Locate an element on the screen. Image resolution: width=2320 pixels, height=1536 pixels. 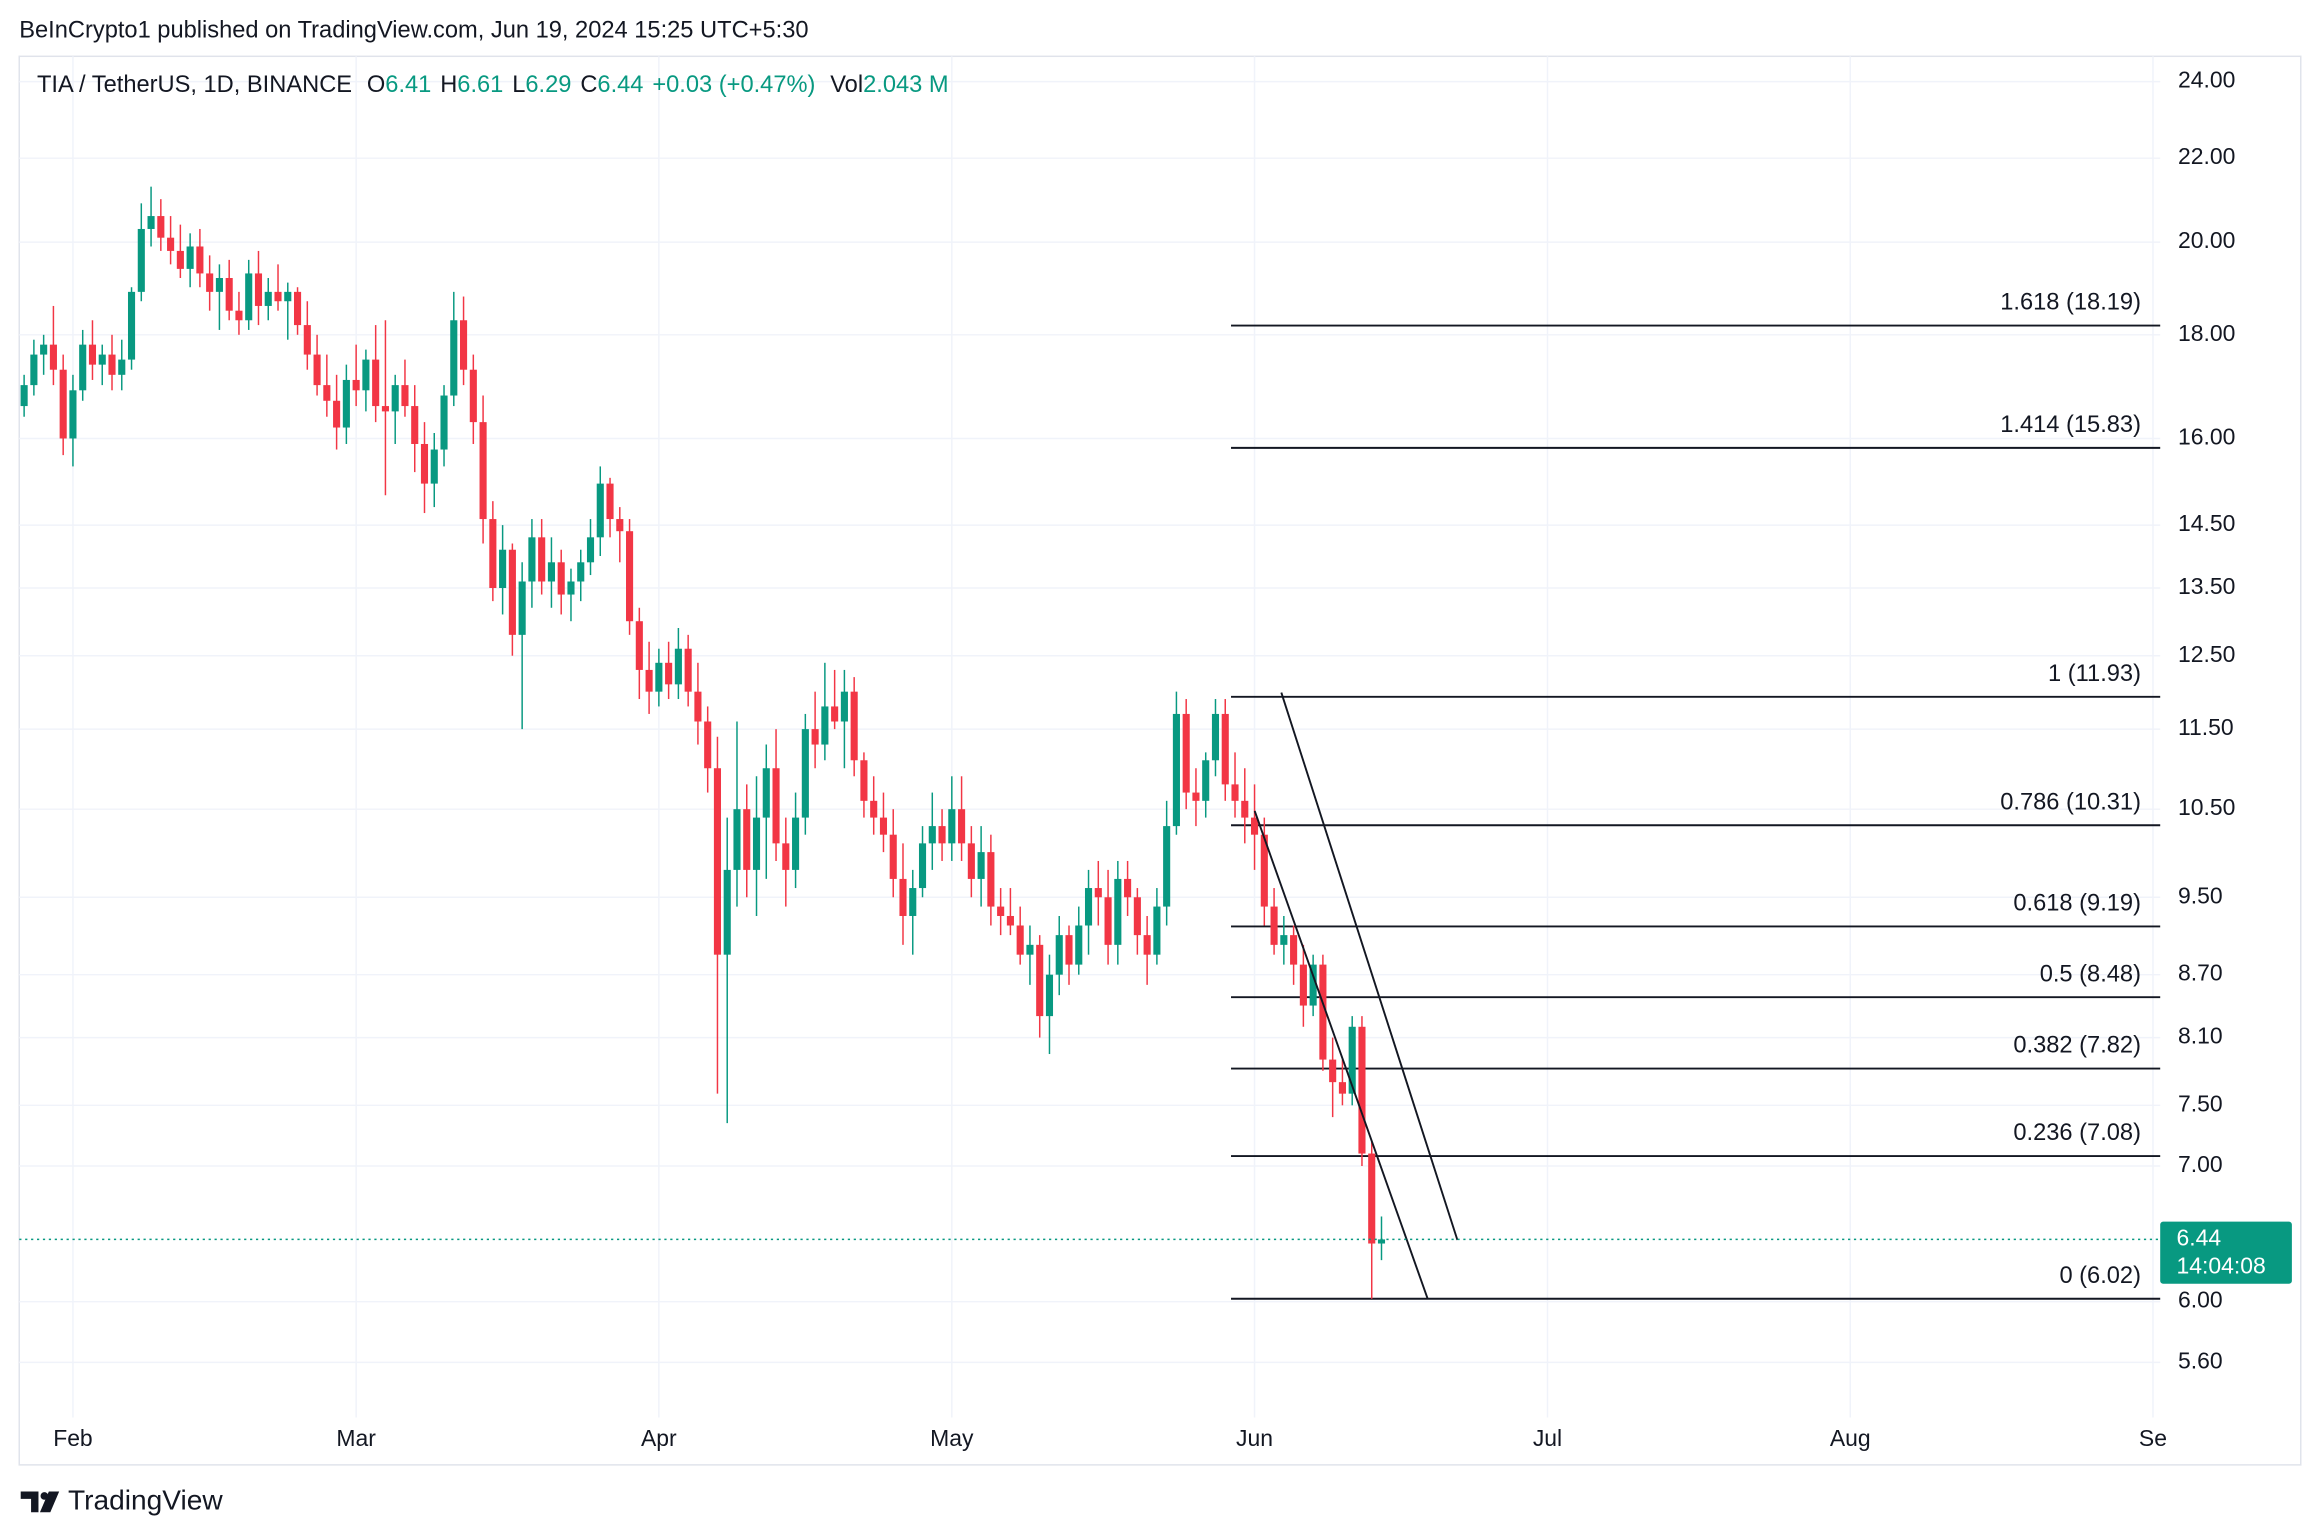
legend-field-label: O is located at coordinates (376, 85).